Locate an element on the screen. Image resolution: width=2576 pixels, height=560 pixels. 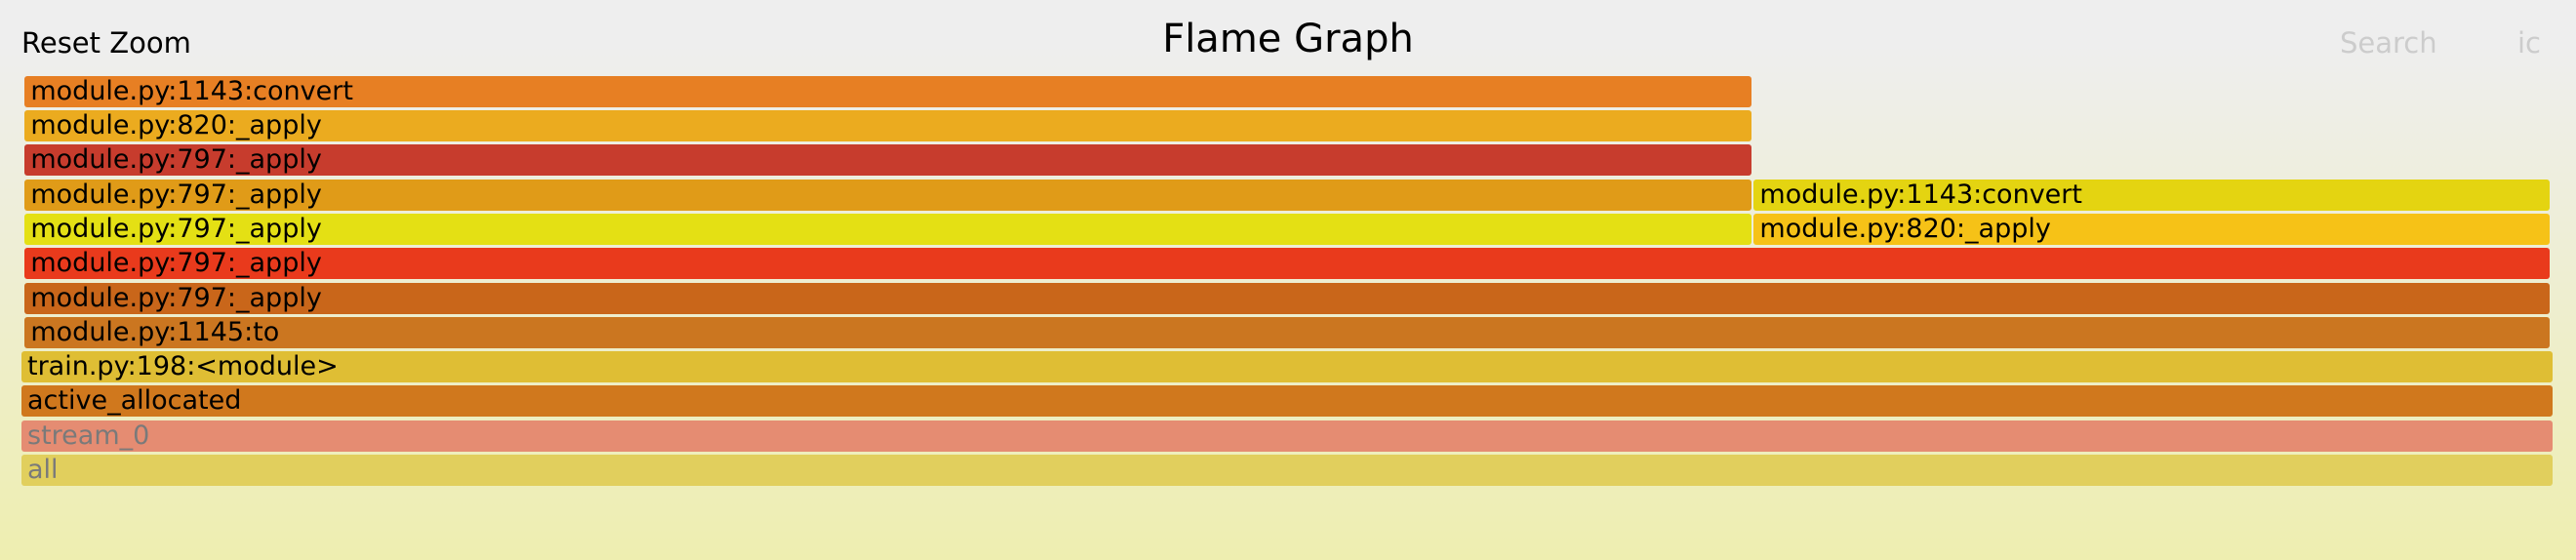
frame-label: train.py:198:<module> is located at coordinates (183, 366).